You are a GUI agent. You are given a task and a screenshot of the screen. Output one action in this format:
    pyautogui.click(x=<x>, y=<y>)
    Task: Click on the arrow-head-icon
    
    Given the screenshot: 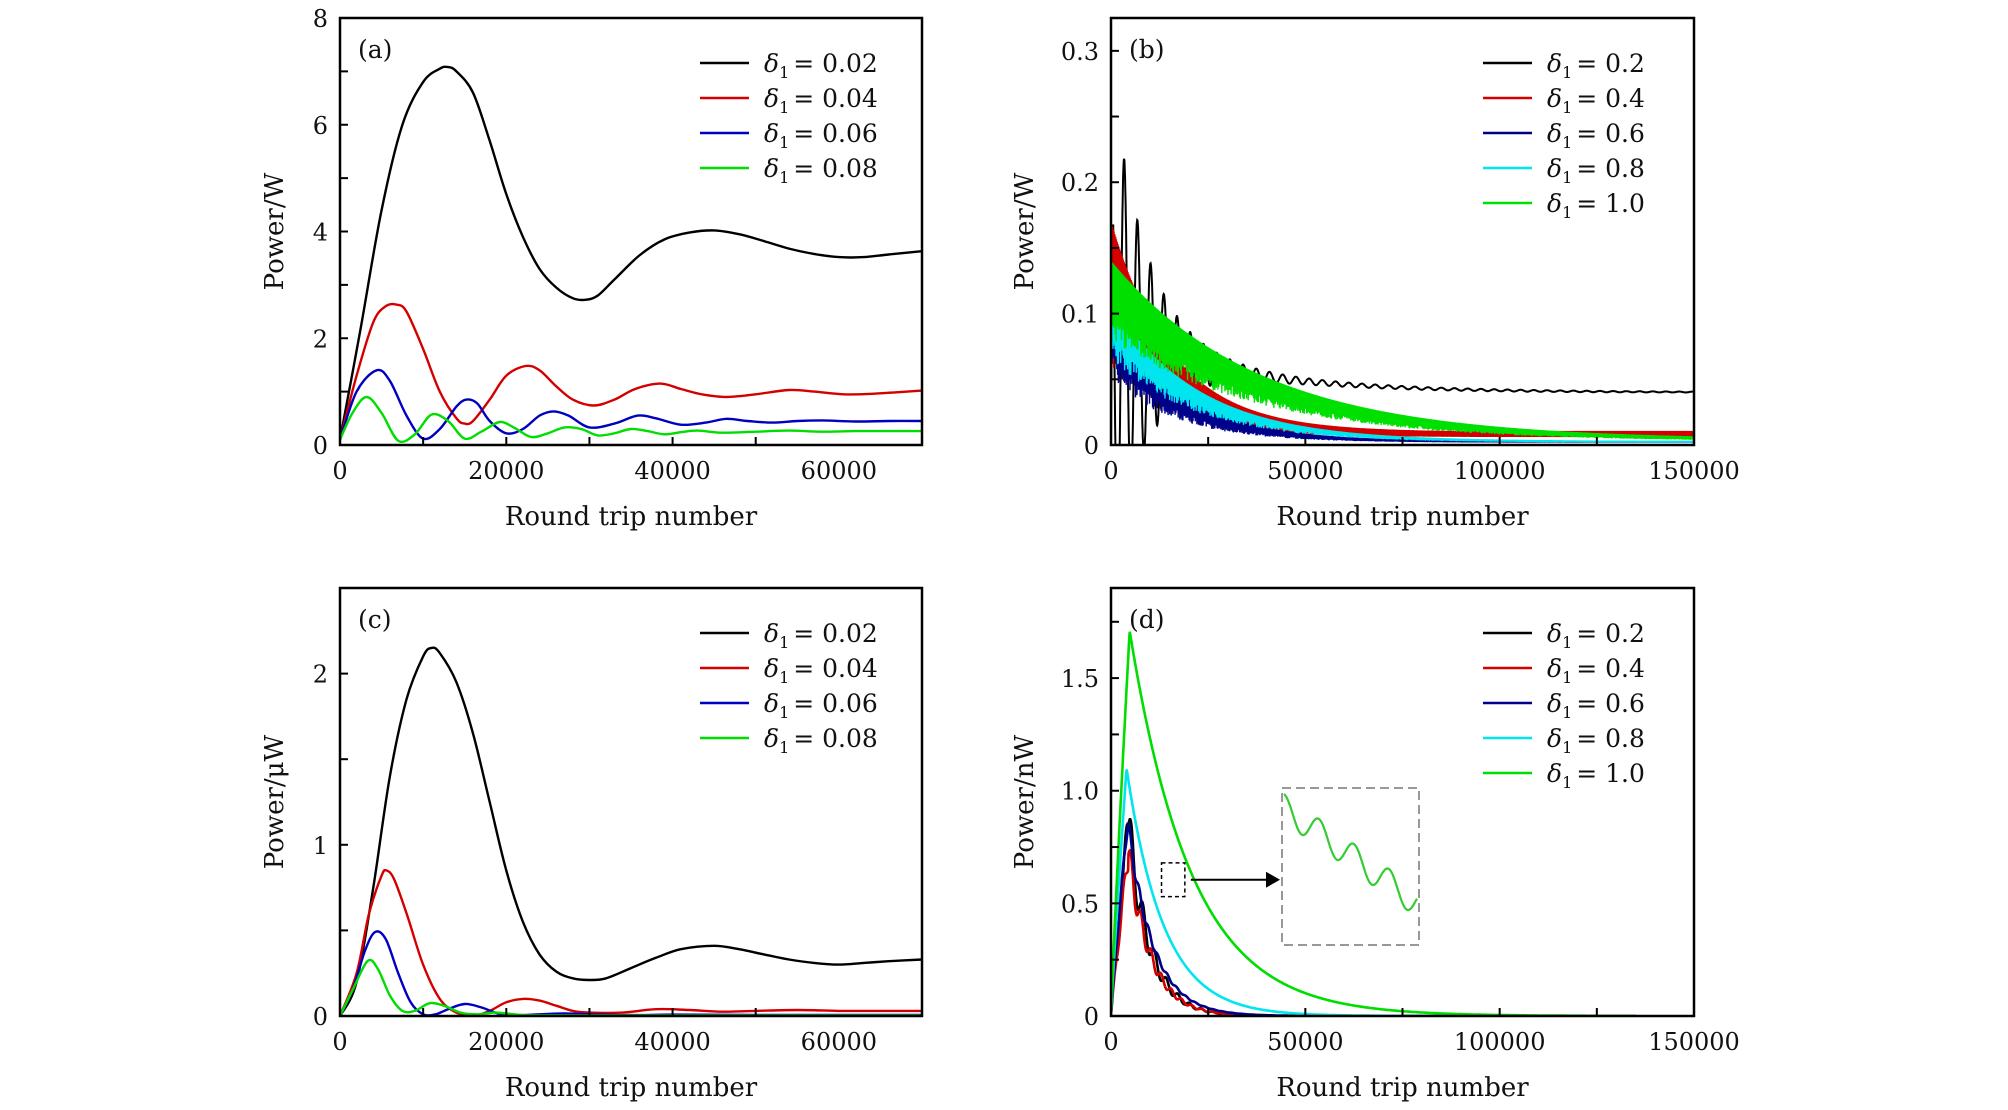 What is the action you would take?
    pyautogui.click(x=1273, y=879)
    